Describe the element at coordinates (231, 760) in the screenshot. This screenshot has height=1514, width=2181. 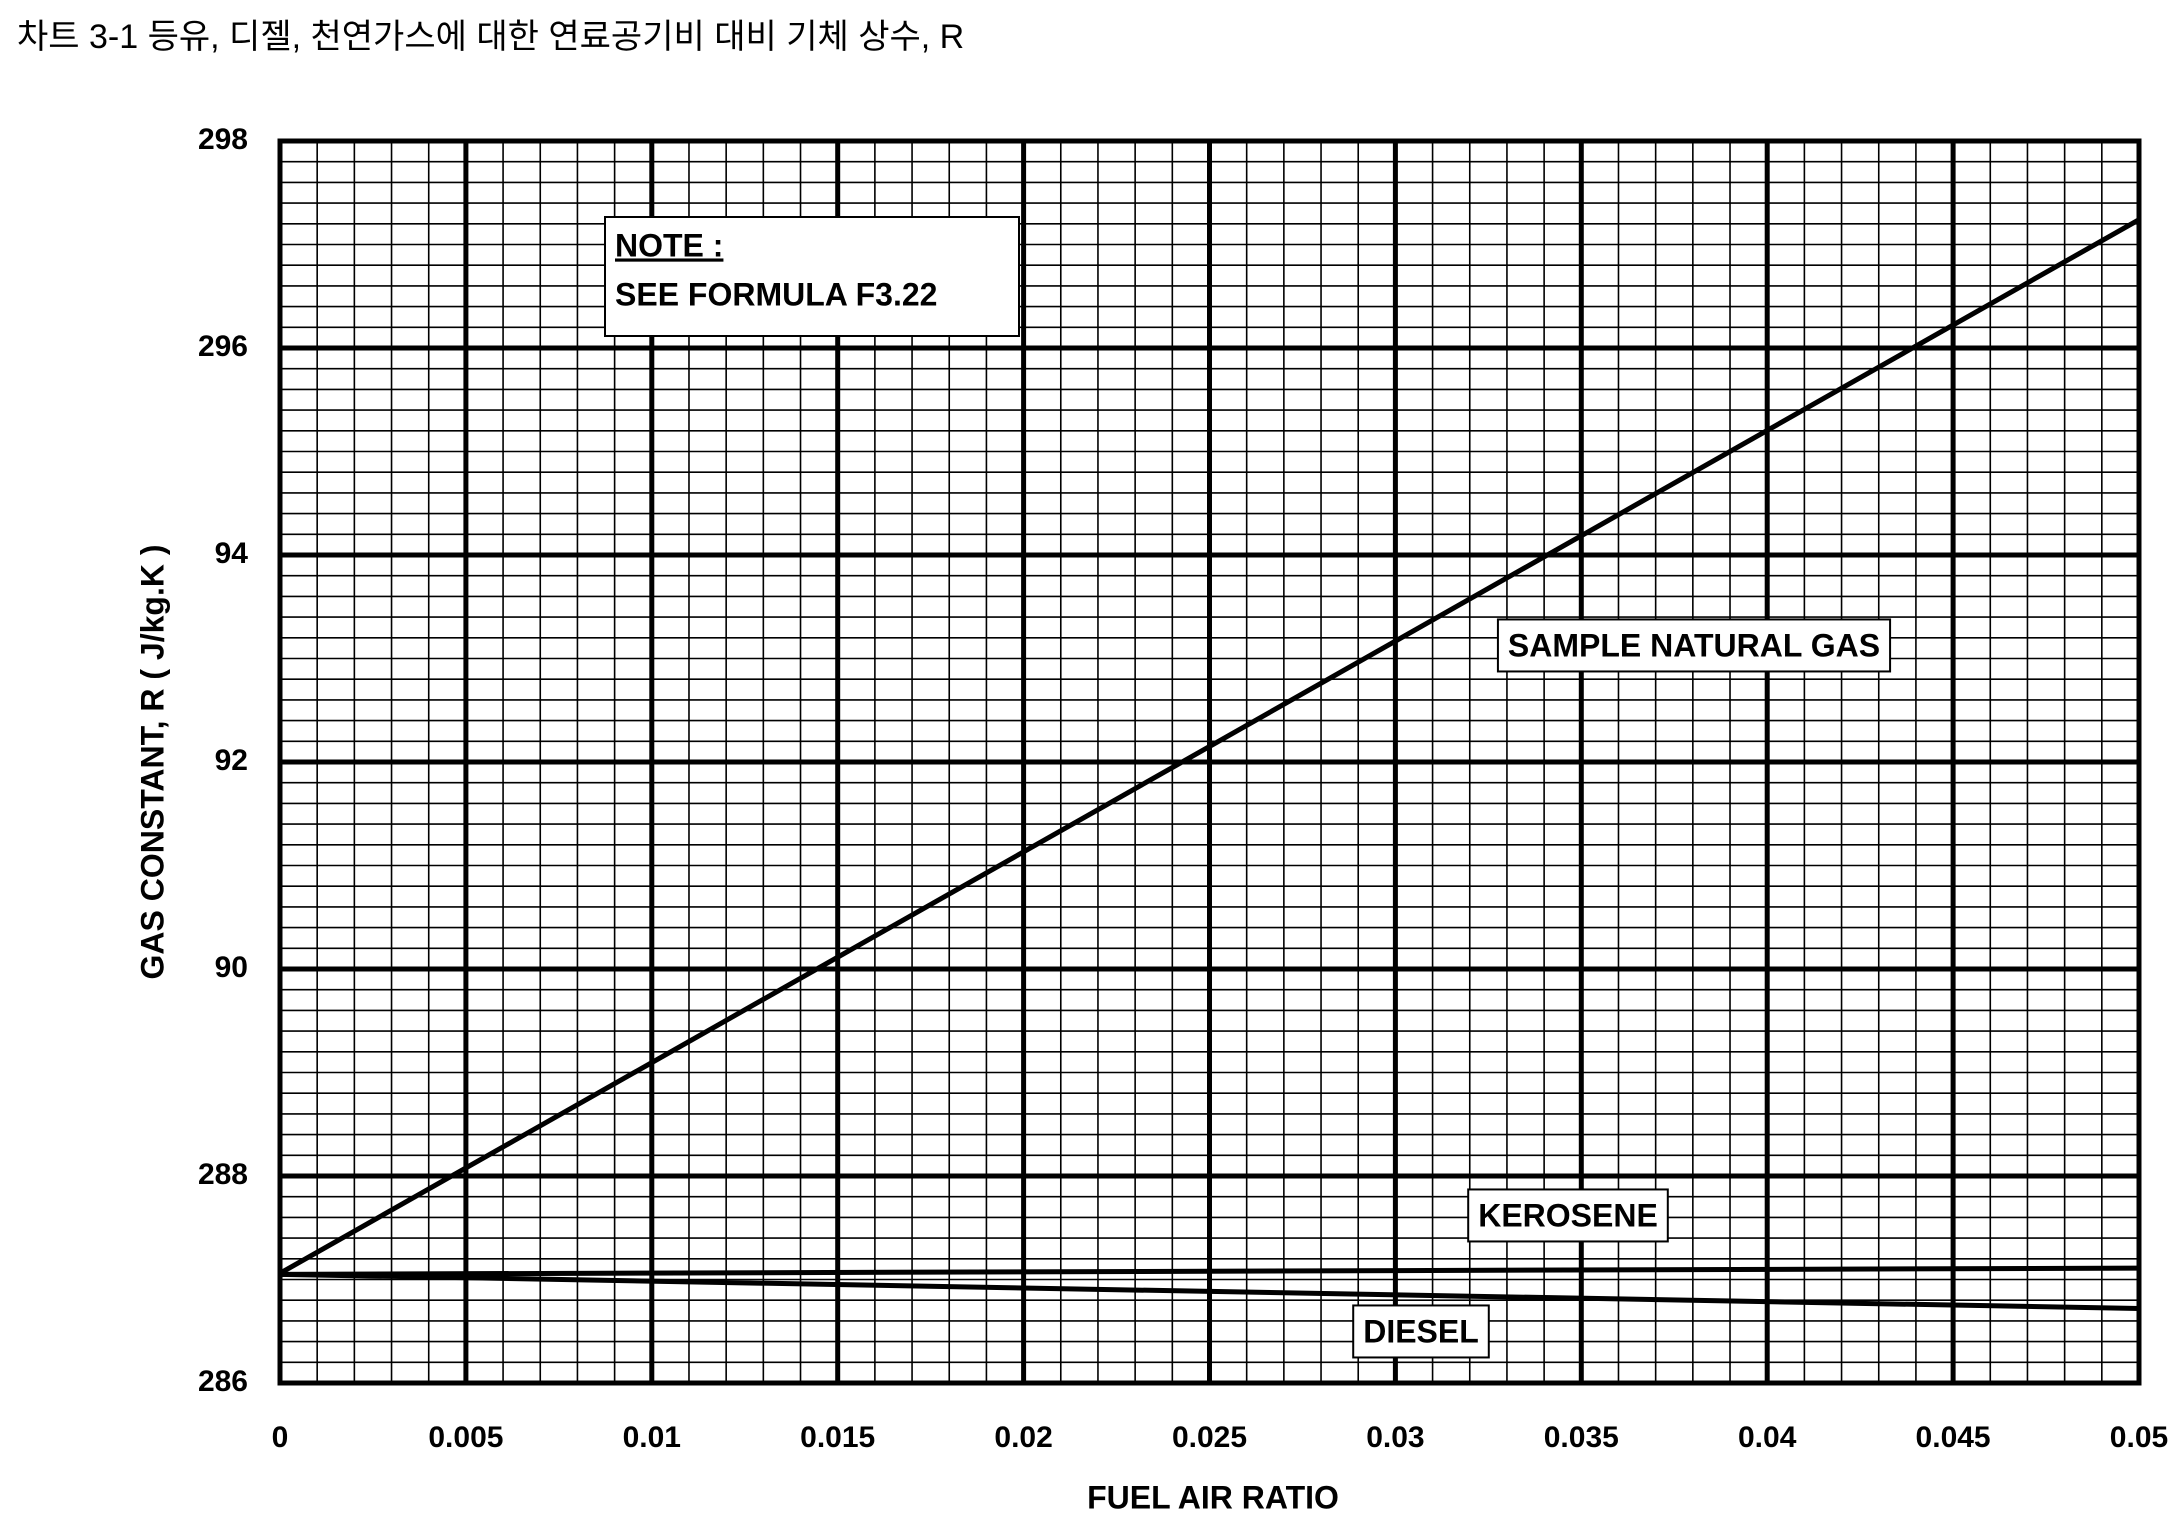
I see `y-tick-label: 92` at that location.